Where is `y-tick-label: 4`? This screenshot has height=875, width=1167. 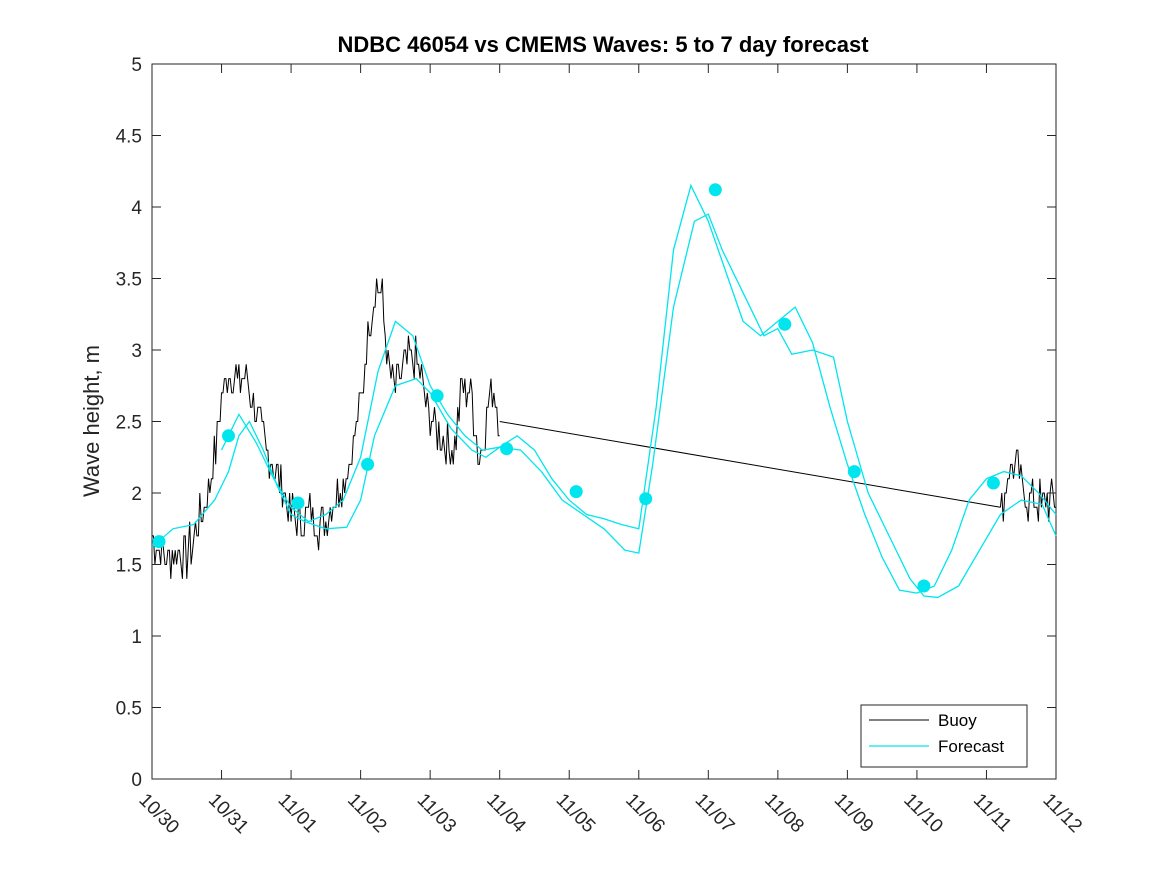 y-tick-label: 4 is located at coordinates (136, 208).